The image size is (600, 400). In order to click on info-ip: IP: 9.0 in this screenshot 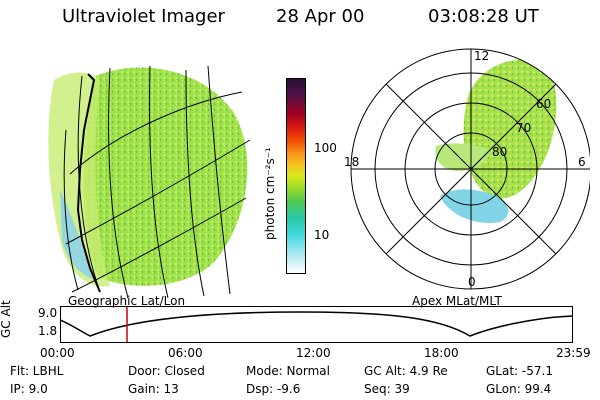, I will do `click(29, 389)`.